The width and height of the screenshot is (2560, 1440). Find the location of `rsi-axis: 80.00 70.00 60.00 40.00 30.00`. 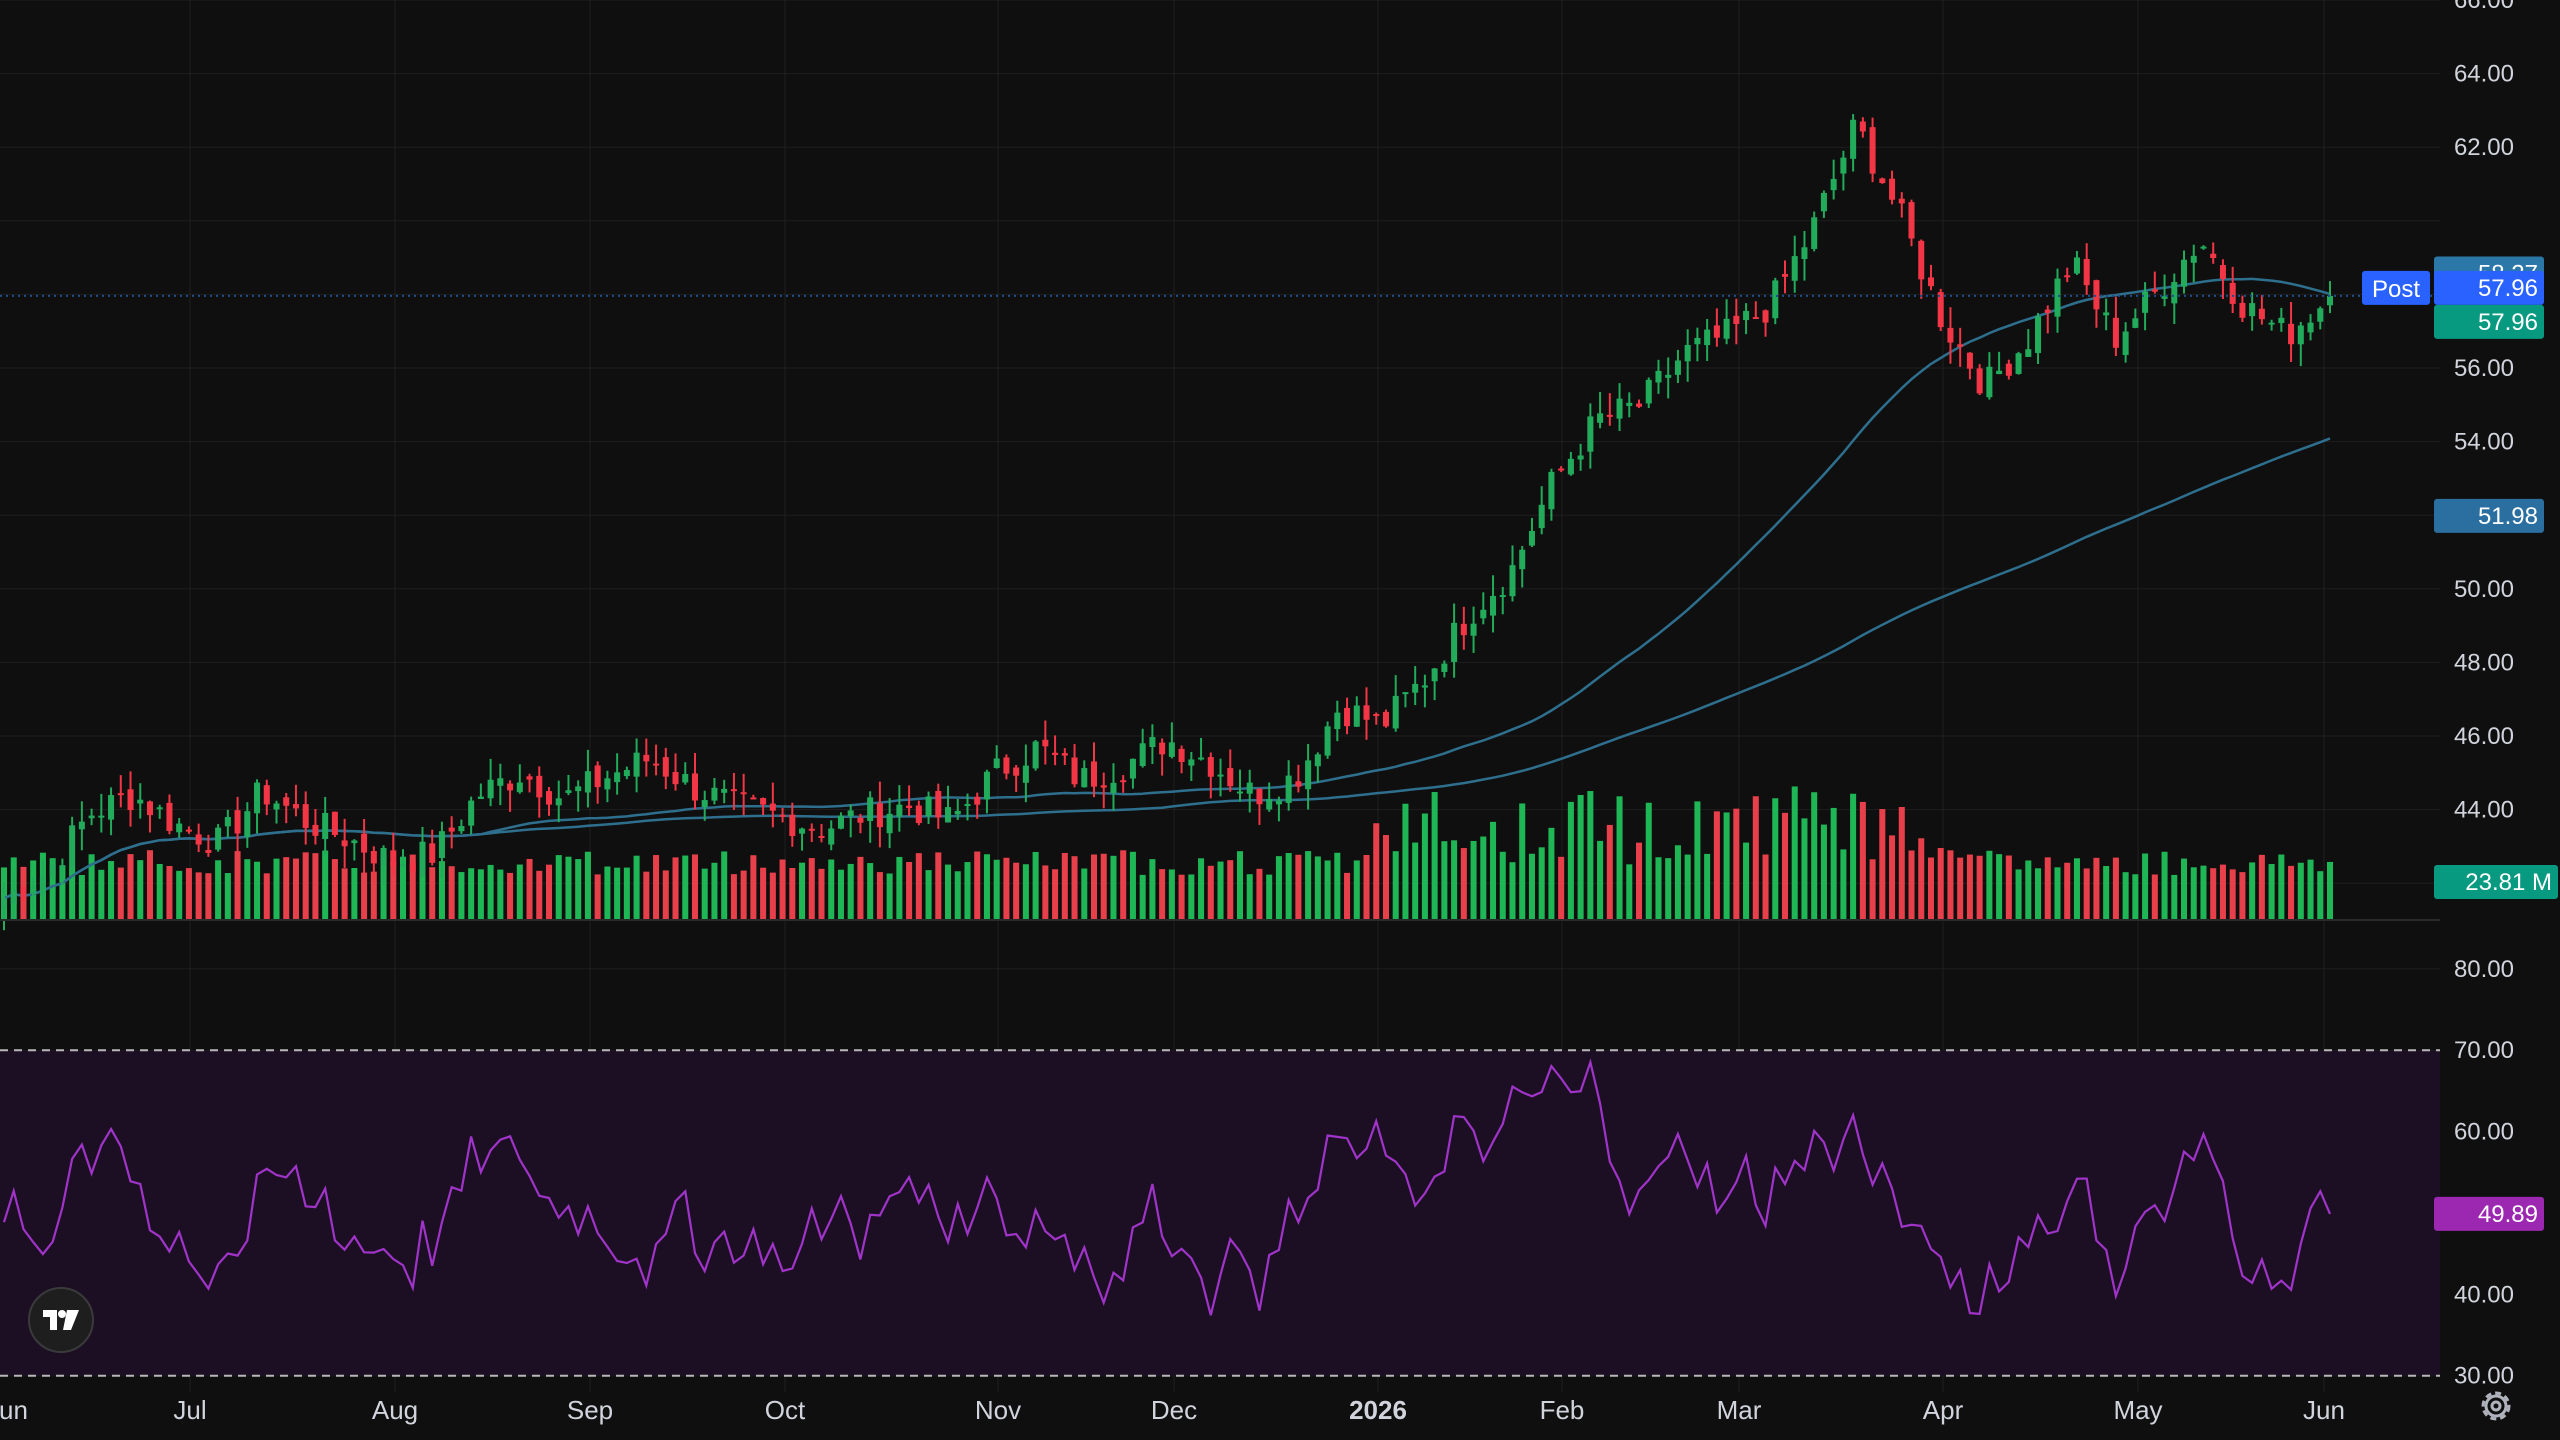

rsi-axis: 80.00 70.00 60.00 40.00 30.00 is located at coordinates (2484, 1173).